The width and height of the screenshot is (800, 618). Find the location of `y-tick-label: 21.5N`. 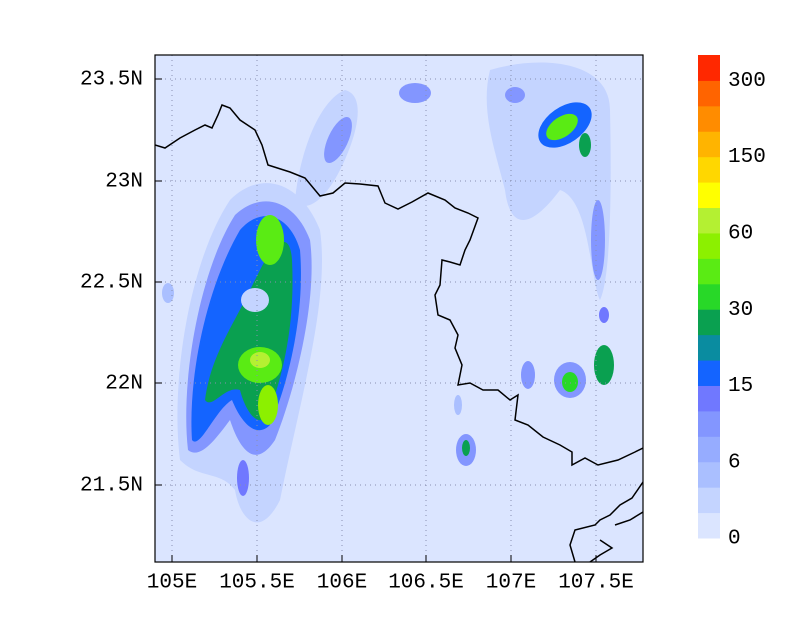

y-tick-label: 21.5N is located at coordinates (111, 486).